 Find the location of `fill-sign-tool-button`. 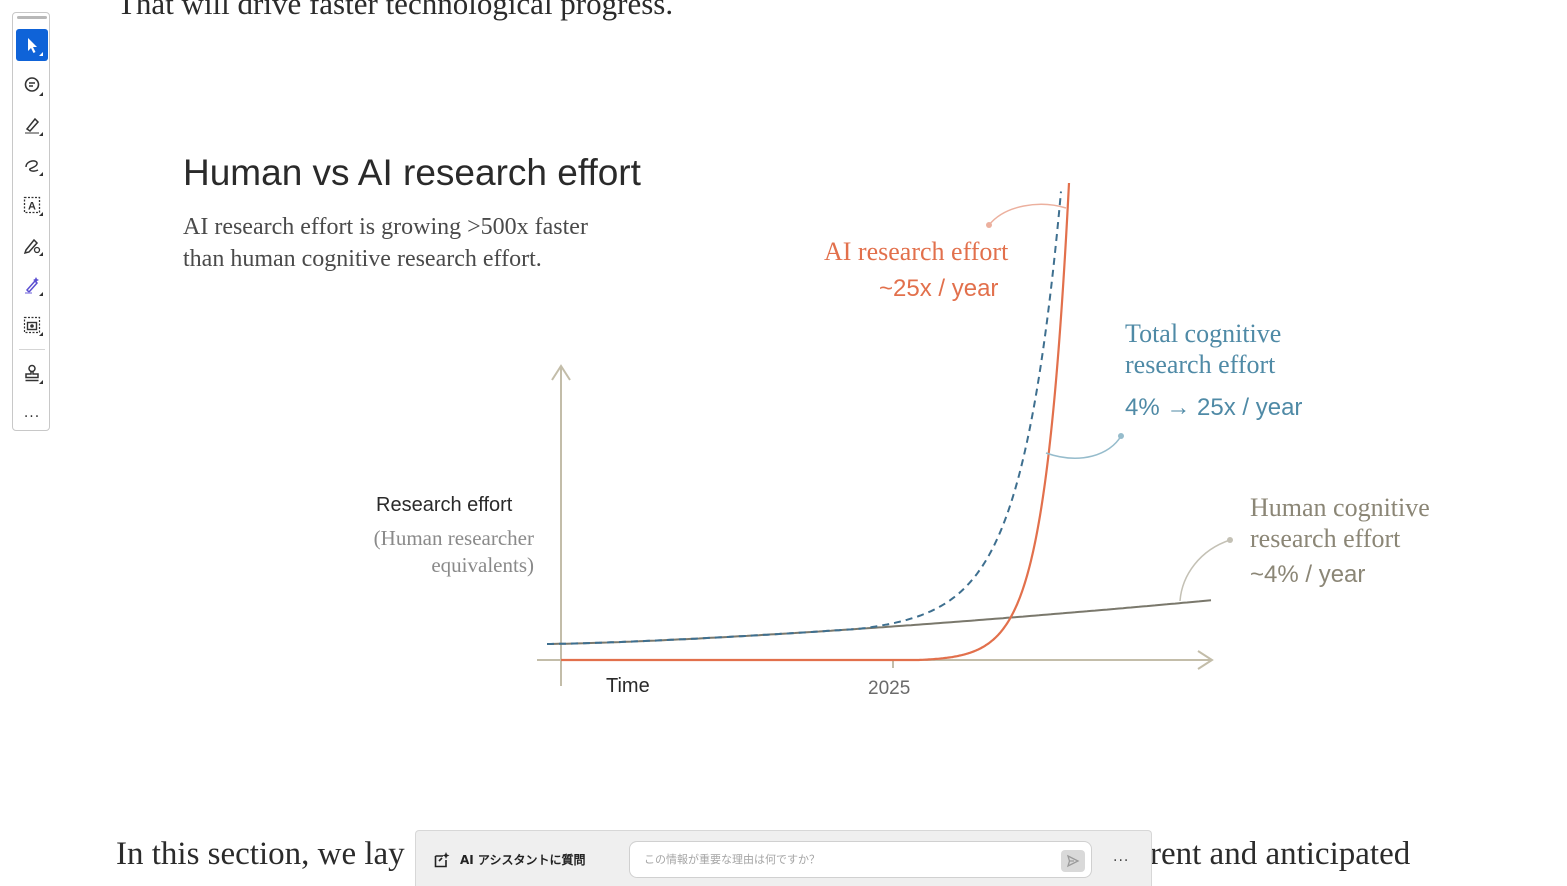

fill-sign-tool-button is located at coordinates (32, 245).